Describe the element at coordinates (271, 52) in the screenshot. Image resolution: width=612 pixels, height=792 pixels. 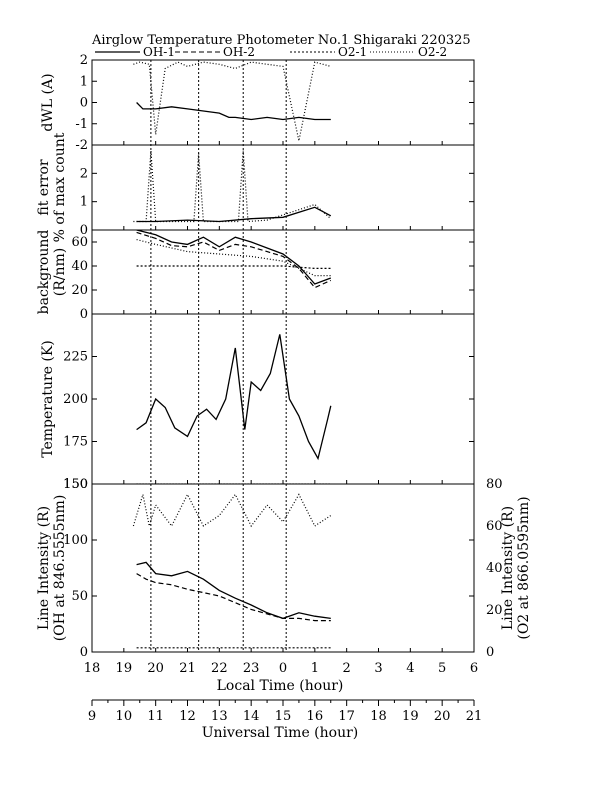
I see `legend: OH-1 OH-2 O2-1 O2-2` at that location.